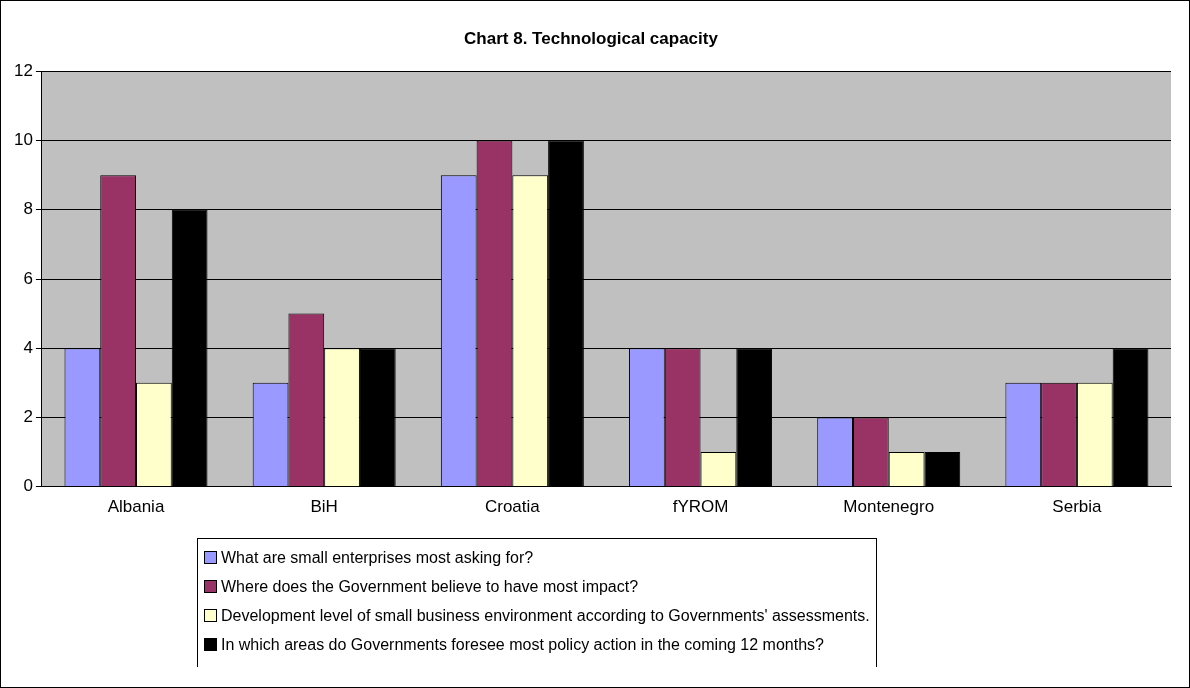  Describe the element at coordinates (377, 557) in the screenshot. I see `legend-label: What are small enterprises most asking for?` at that location.